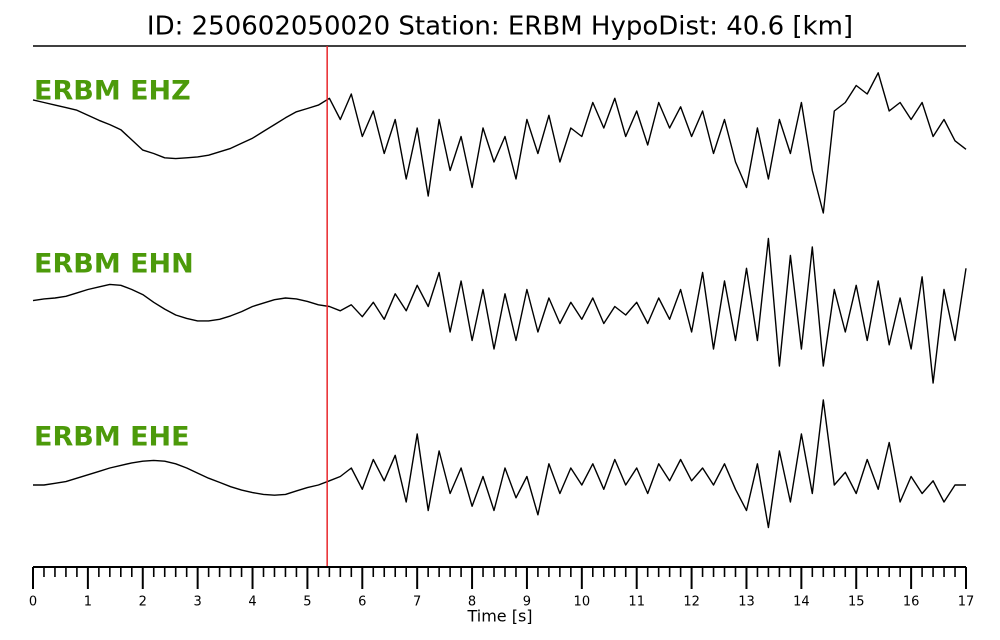 This screenshot has height=640, width=1000. I want to click on x-tick-label: 8, so click(472, 602).